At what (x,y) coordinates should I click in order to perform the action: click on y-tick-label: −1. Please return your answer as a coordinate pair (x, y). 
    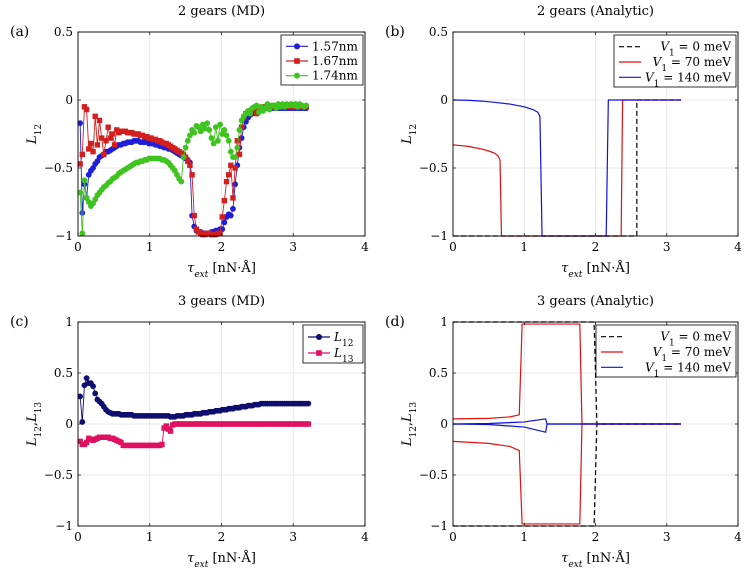
    Looking at the image, I should click on (439, 236).